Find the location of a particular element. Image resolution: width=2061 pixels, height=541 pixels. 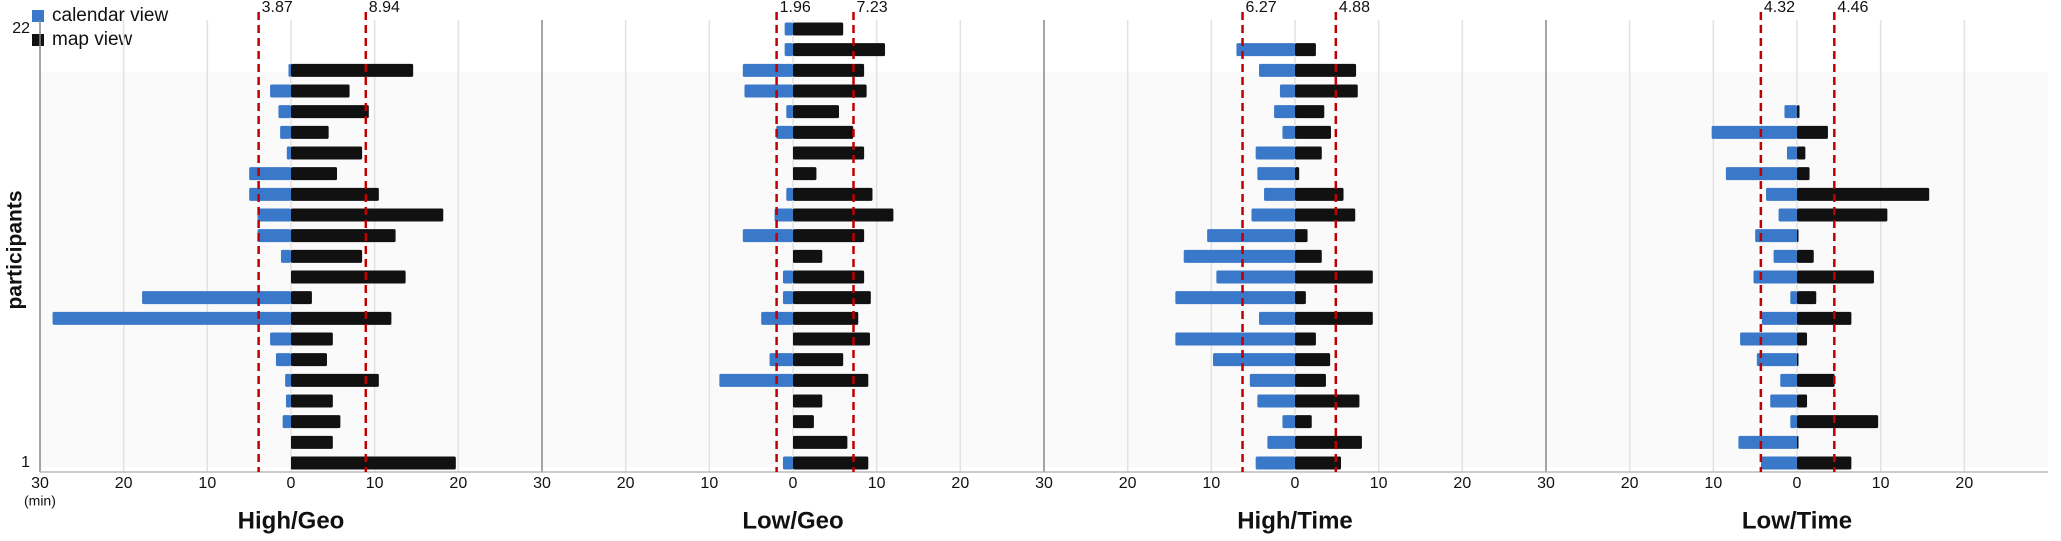

y-tick-label: 22 is located at coordinates (21, 28).